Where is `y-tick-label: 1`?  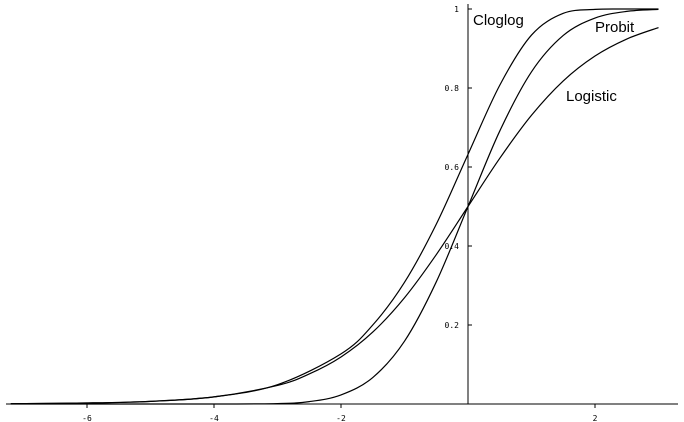
y-tick-label: 1 is located at coordinates (456, 9).